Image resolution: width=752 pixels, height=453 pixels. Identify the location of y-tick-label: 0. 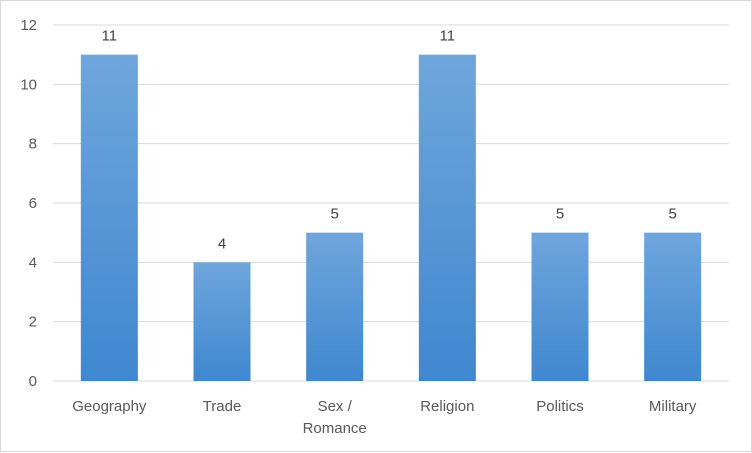
(33, 381).